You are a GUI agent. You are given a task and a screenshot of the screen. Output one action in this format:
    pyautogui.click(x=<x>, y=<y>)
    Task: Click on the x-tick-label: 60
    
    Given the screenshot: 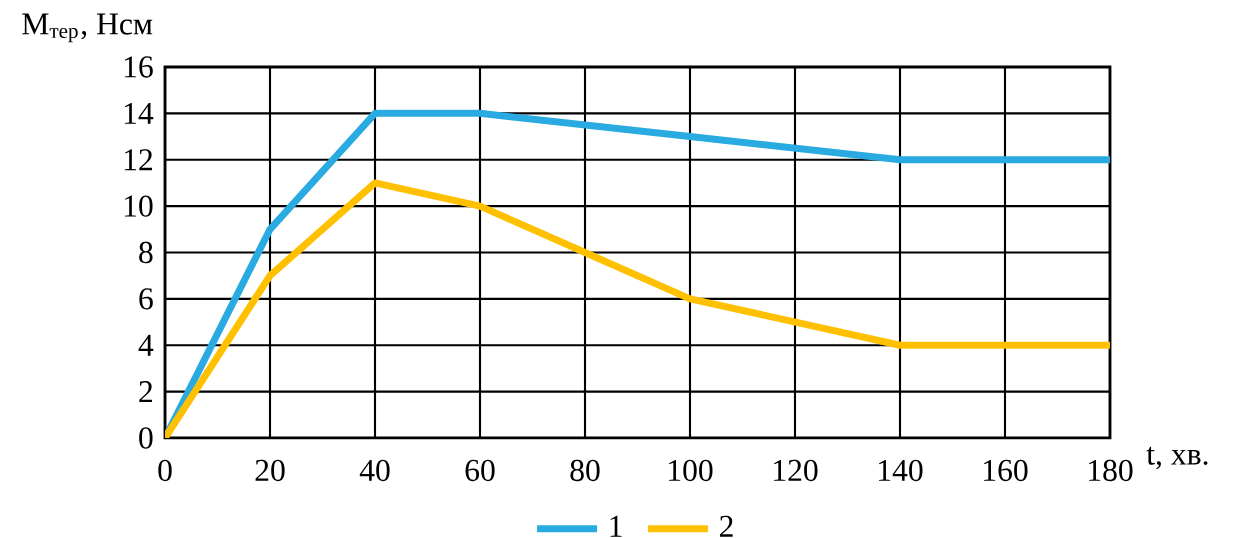 What is the action you would take?
    pyautogui.click(x=480, y=470)
    